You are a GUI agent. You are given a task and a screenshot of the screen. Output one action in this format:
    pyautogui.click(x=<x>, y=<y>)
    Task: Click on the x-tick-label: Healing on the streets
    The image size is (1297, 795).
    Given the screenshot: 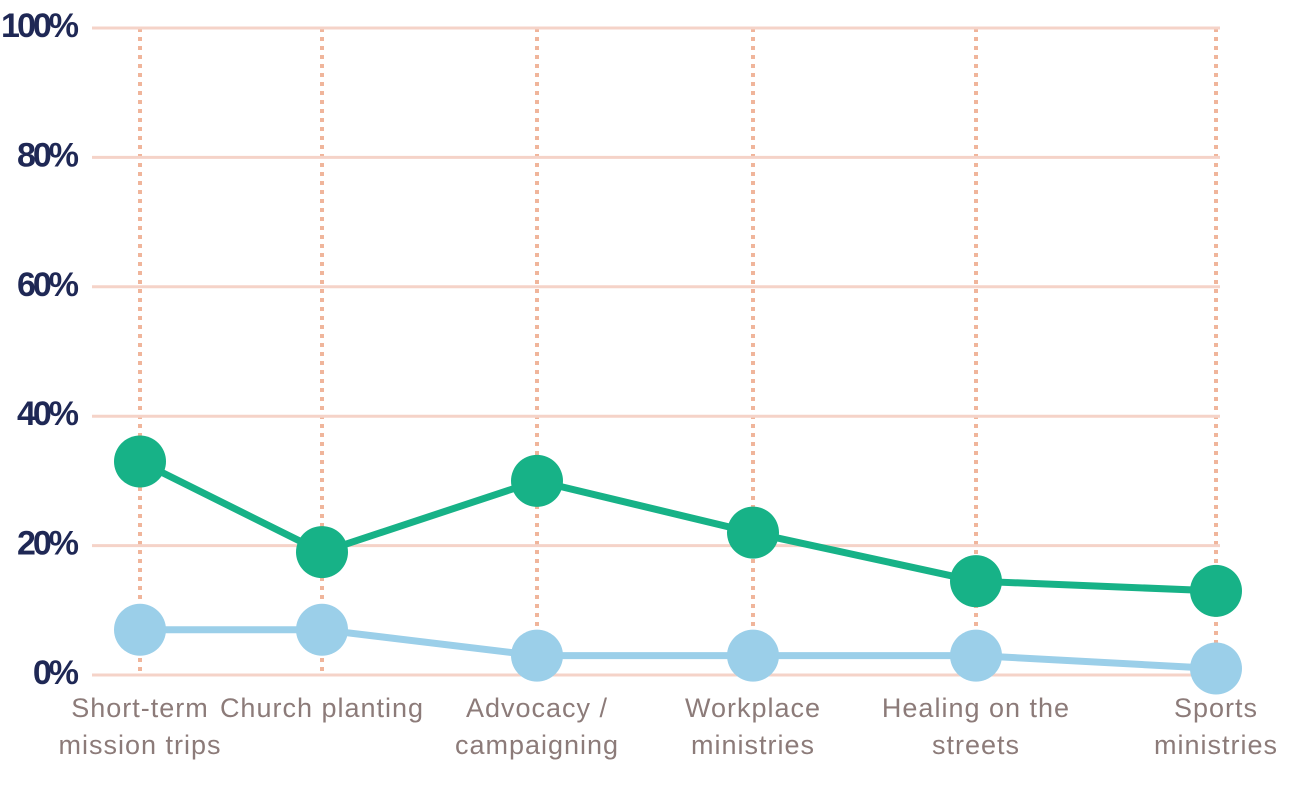 What is the action you would take?
    pyautogui.click(x=976, y=726)
    